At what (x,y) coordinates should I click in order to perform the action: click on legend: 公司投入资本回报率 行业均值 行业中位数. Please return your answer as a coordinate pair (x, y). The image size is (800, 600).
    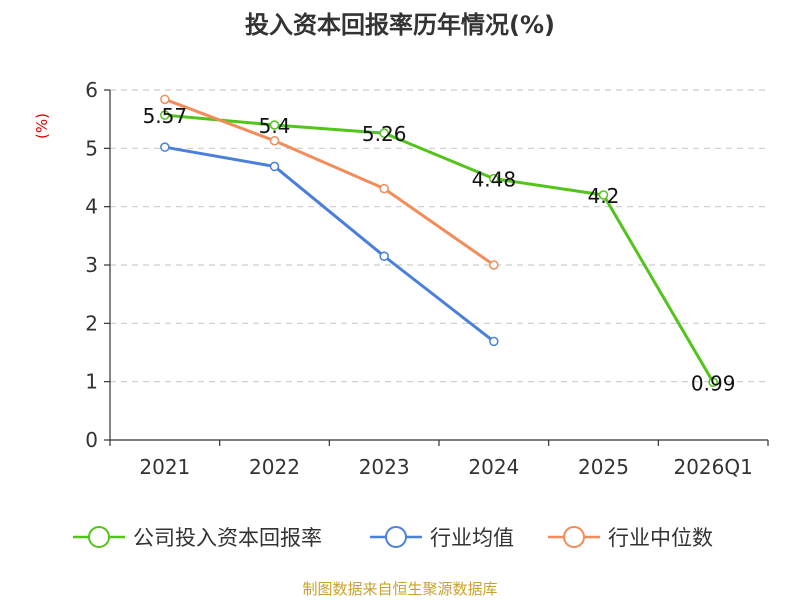
    Looking at the image, I should click on (393, 538).